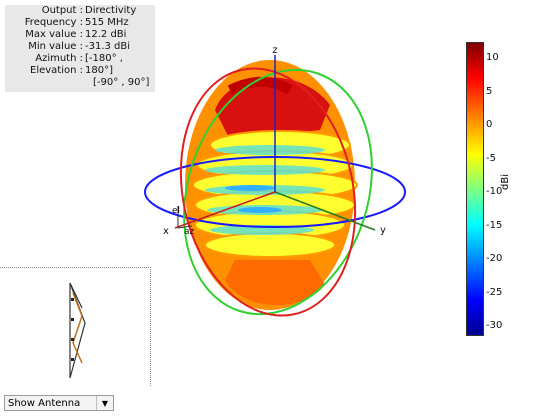 The width and height of the screenshot is (560, 420). I want to click on y-label: y, so click(383, 230).